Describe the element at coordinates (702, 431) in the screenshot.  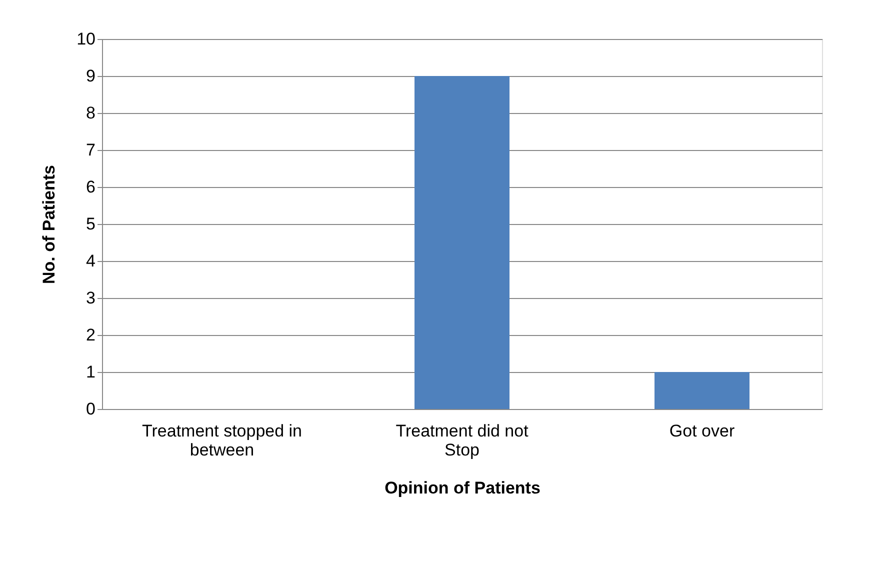
I see `x-tick-label: Got over` at that location.